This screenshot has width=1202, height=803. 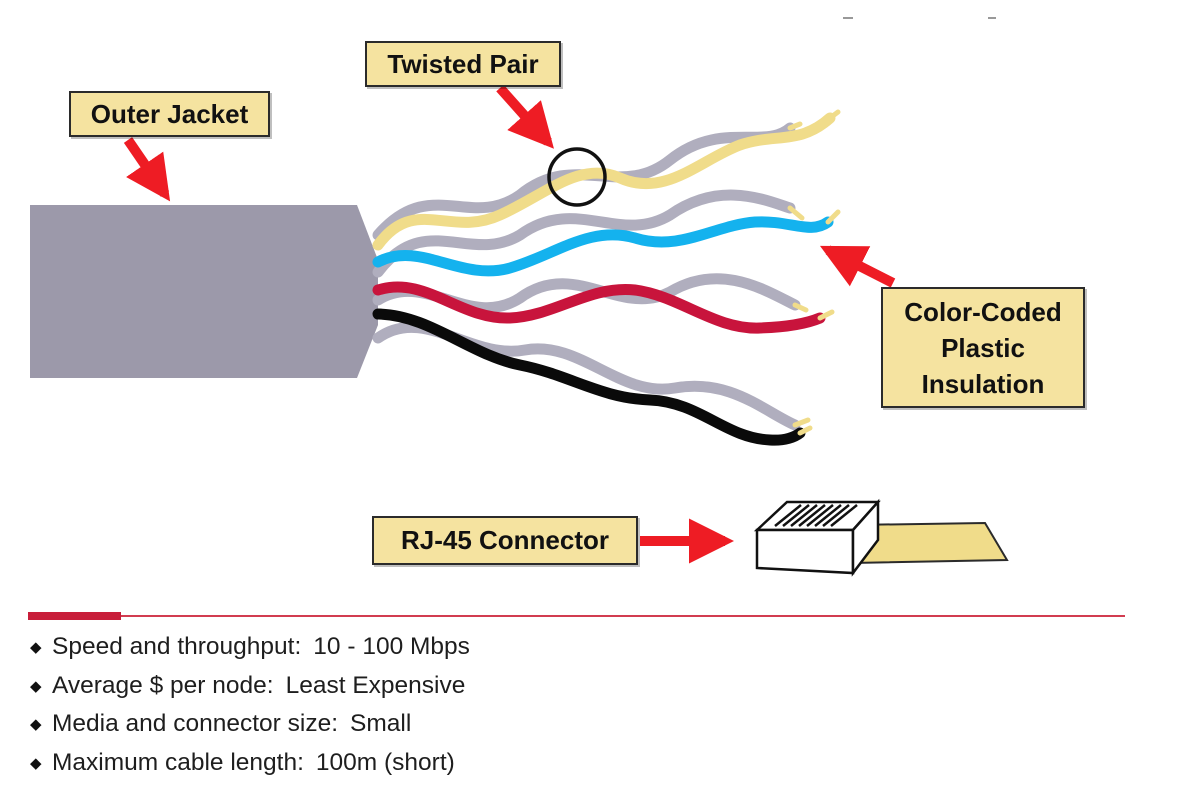 I want to click on wire-tips, so click(x=814, y=272).